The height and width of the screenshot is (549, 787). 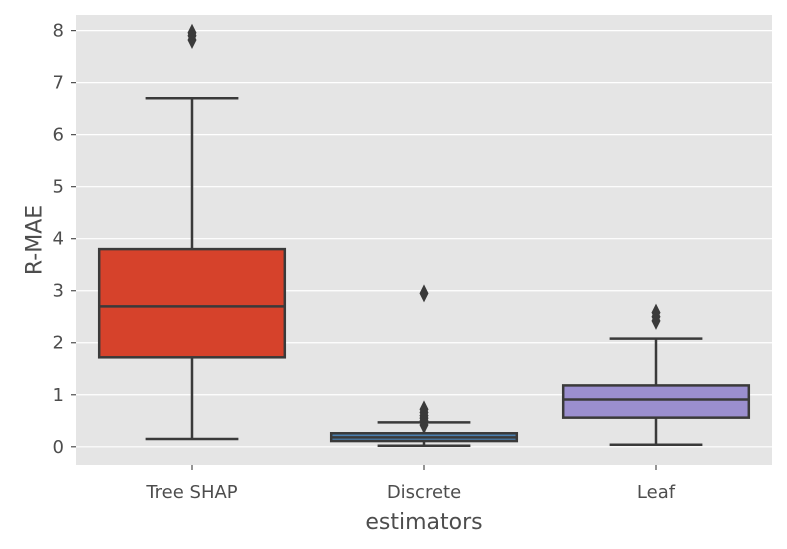 I want to click on y-tick-label: 4, so click(x=58, y=239).